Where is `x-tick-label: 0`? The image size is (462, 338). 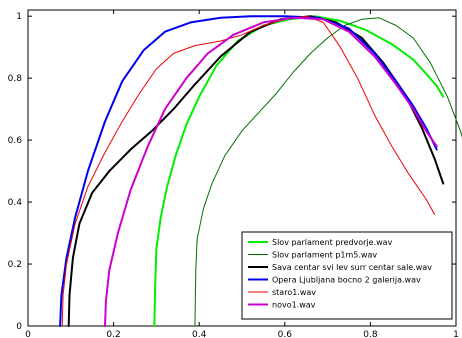 x-tick-label: 0 is located at coordinates (28, 334).